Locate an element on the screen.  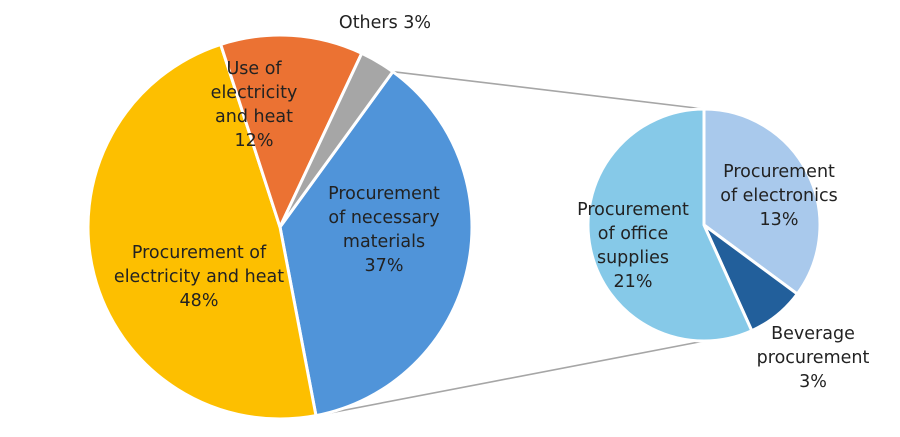
breakdown-label-beverage-procurement-3: Beverage procurement 3% is located at coordinates (813, 358).